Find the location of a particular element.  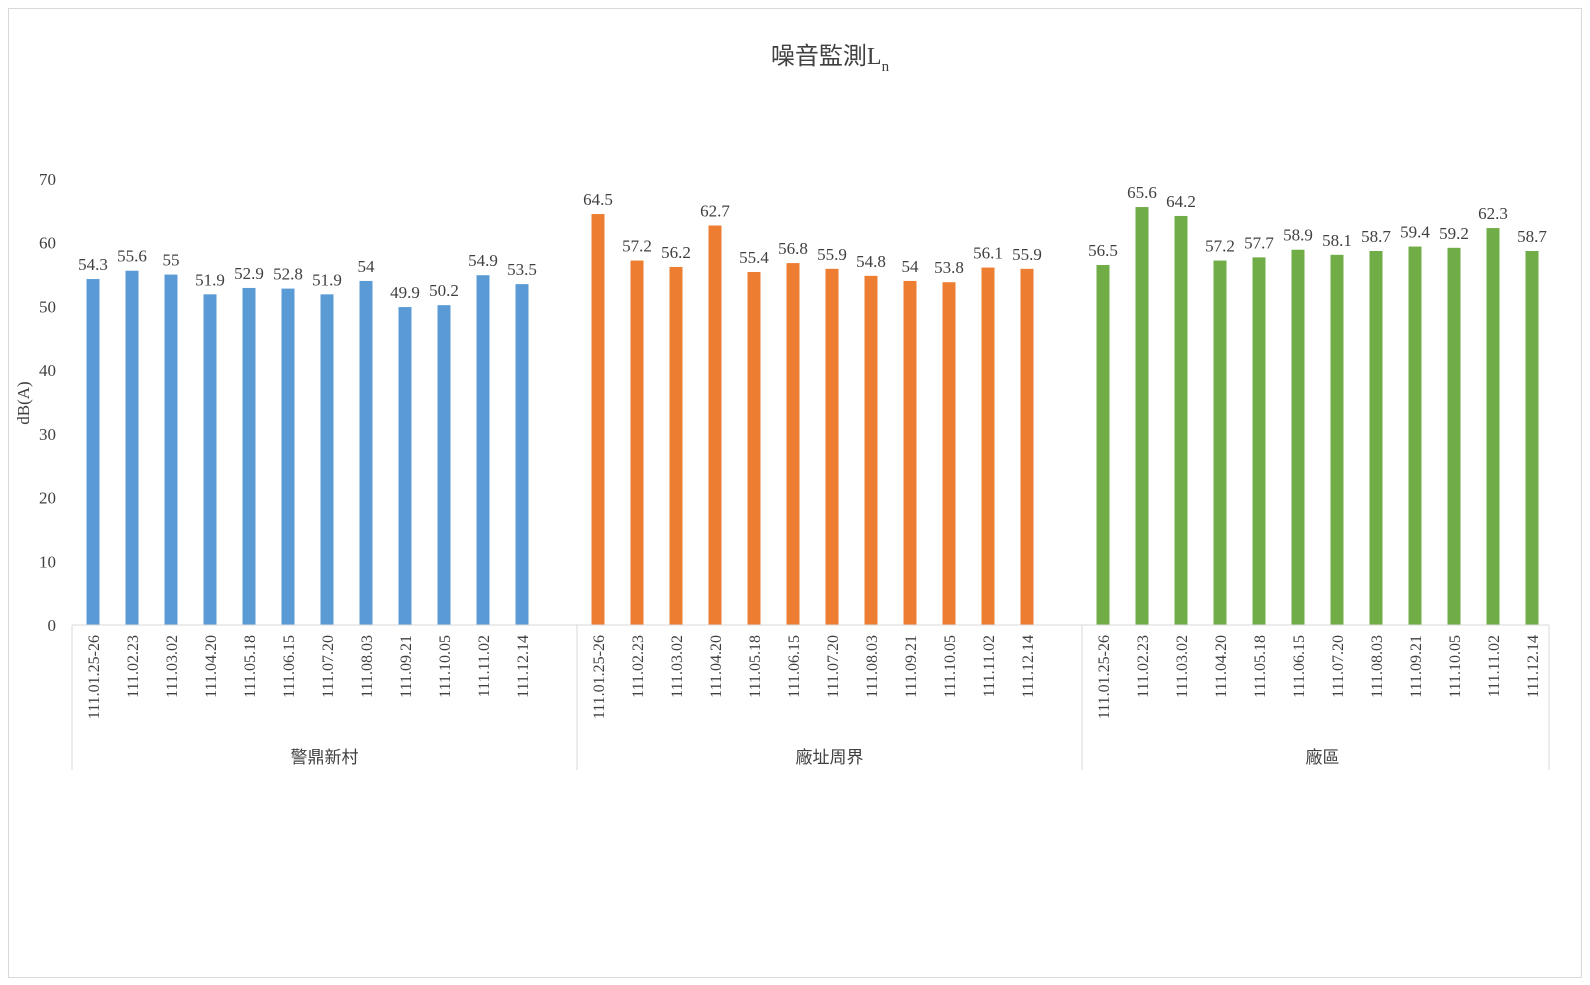

y-tick-label: 50 is located at coordinates (47, 306).